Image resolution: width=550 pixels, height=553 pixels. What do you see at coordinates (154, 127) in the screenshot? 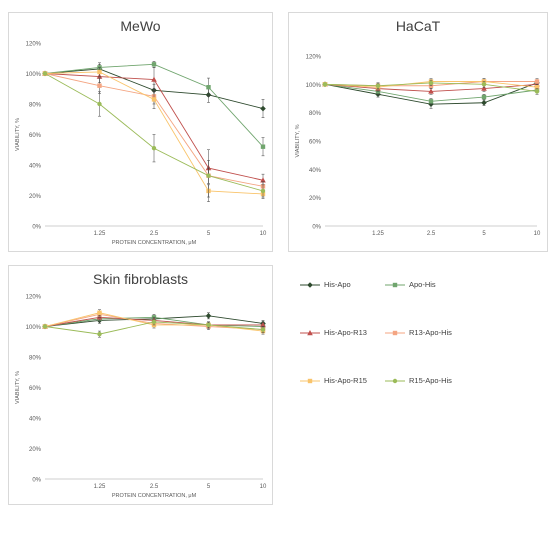
I see `series-his-apo-r13` at bounding box center [154, 127].